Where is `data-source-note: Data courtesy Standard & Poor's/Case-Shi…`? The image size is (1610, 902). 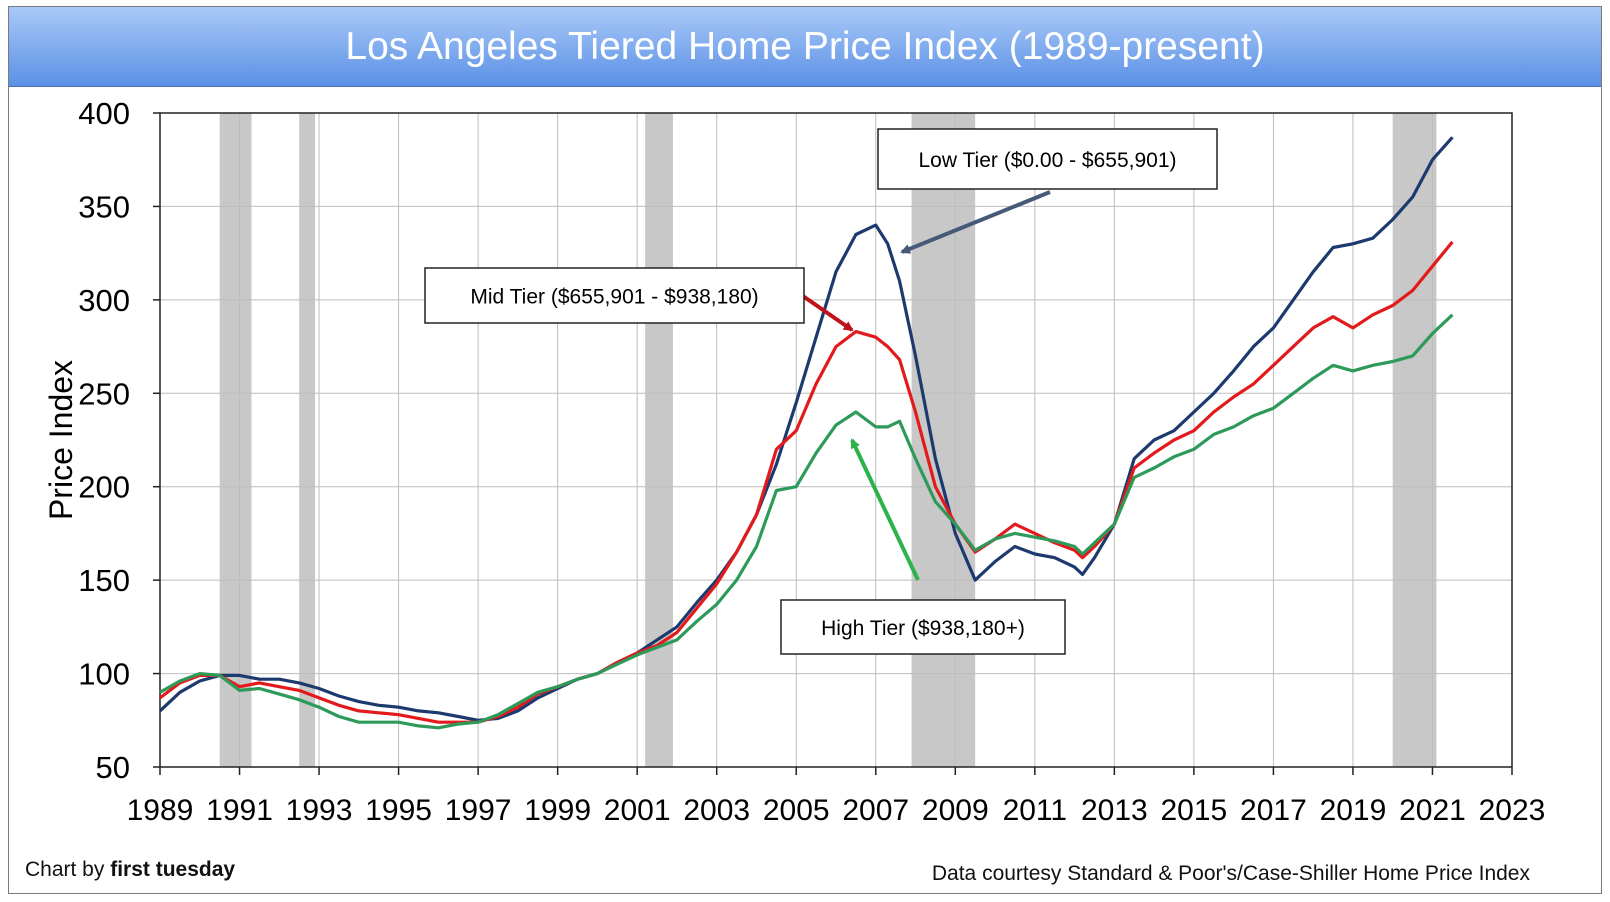 data-source-note: Data courtesy Standard & Poor's/Case-Shi… is located at coordinates (1230, 873).